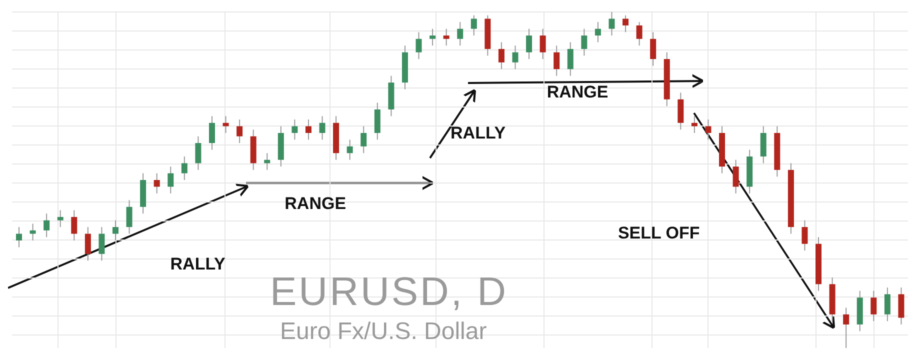  I want to click on annotation: SELL OFF, so click(659, 232).